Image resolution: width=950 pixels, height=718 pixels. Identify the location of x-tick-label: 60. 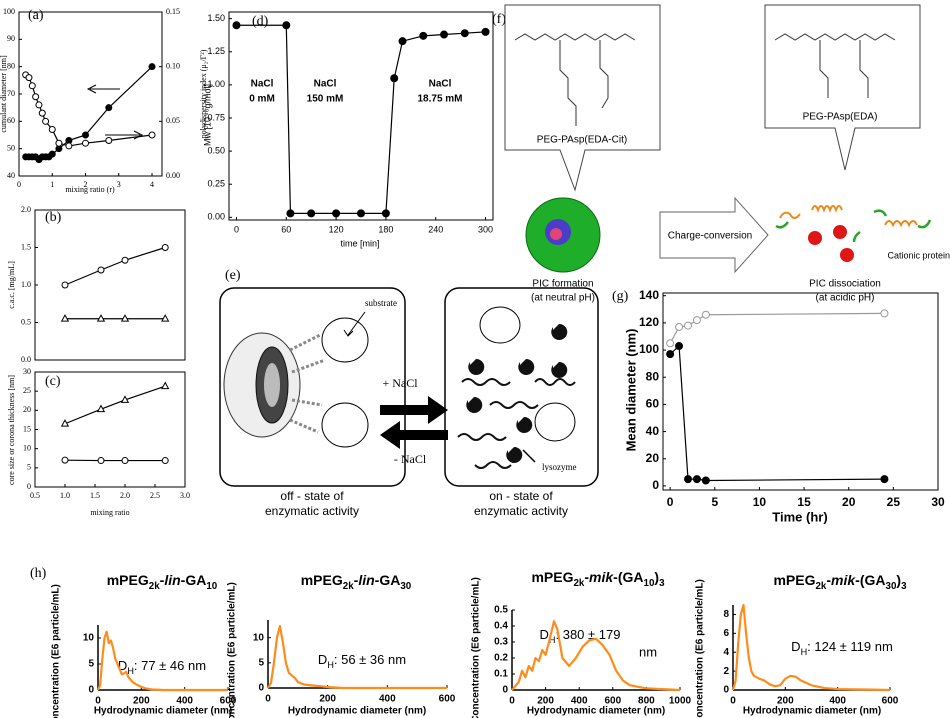
(286, 229).